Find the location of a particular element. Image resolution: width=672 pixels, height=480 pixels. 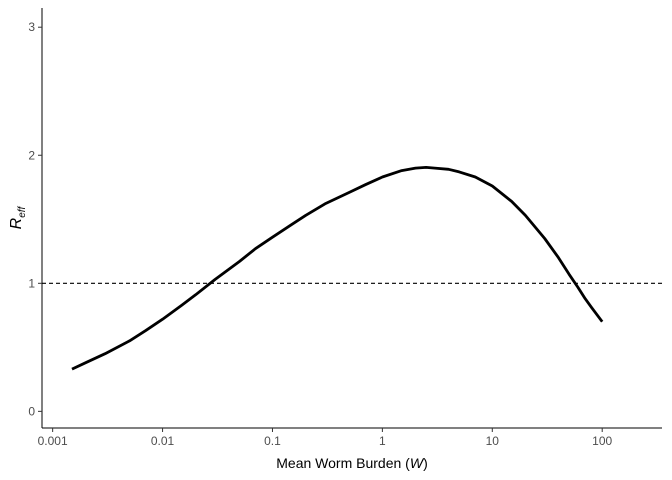

y-axis-title-symbol: R is located at coordinates (16, 223).